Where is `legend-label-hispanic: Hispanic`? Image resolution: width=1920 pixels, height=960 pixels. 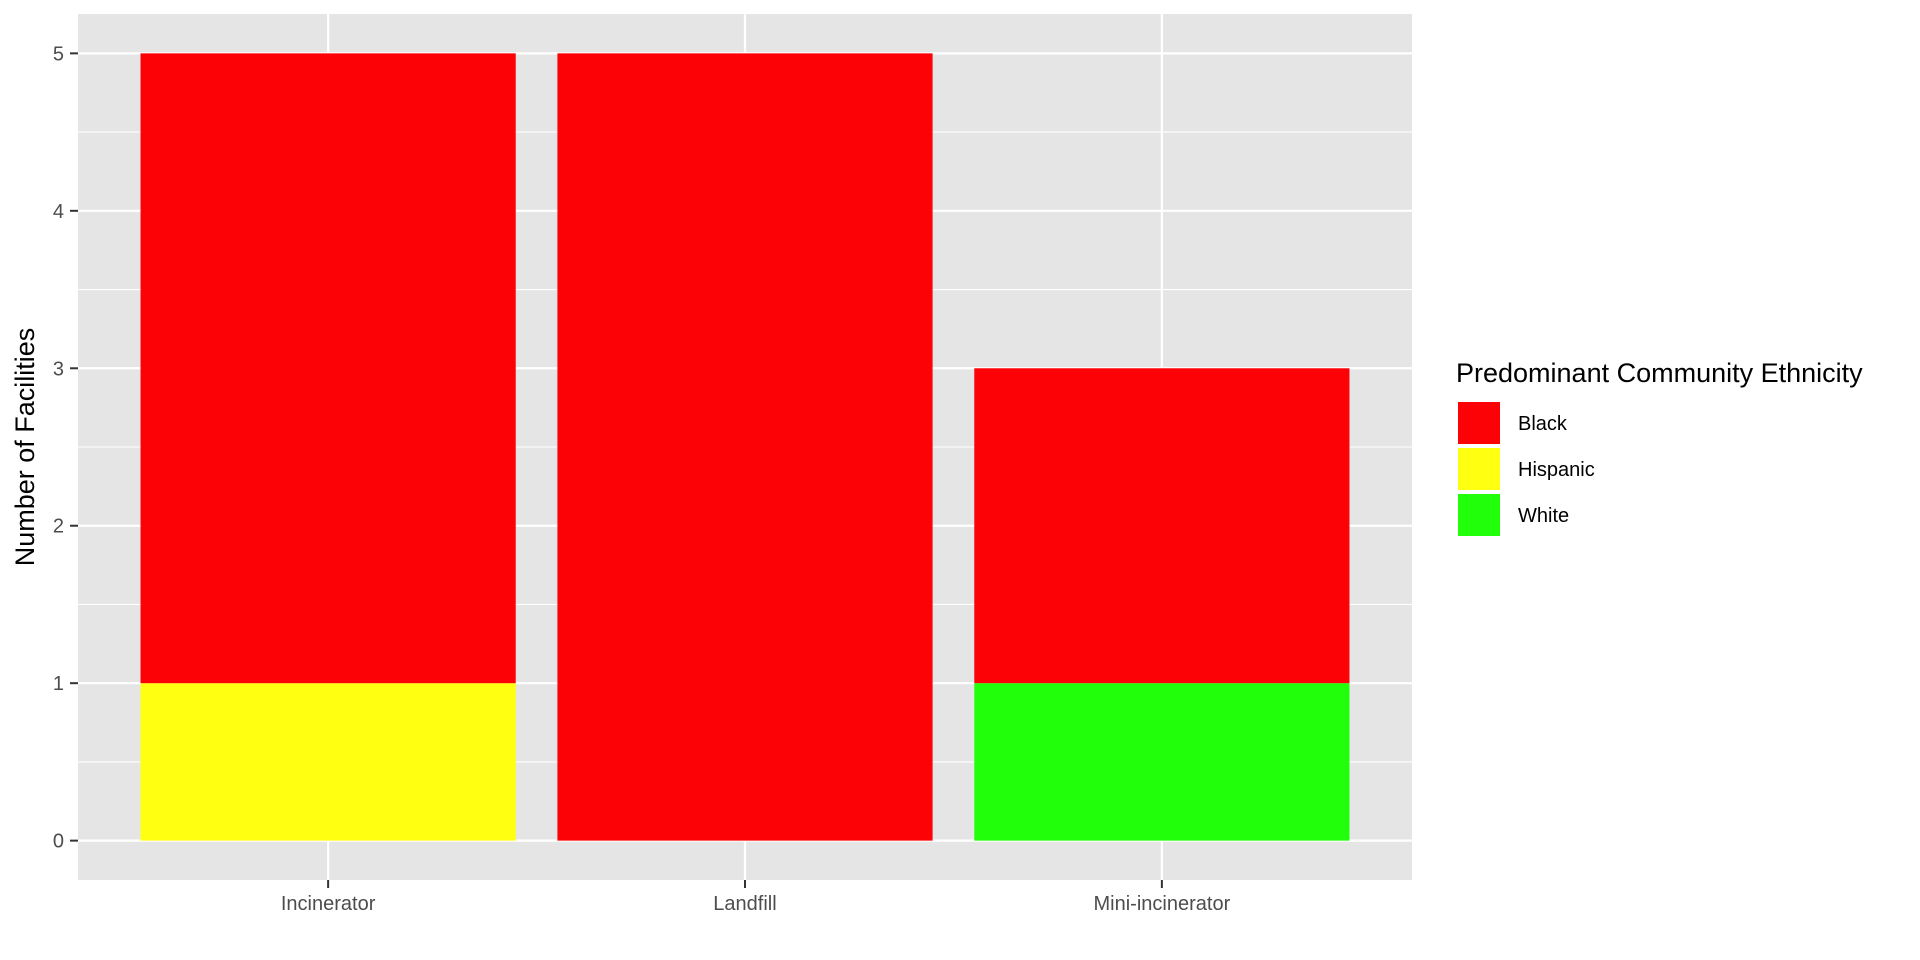 legend-label-hispanic: Hispanic is located at coordinates (1556, 470).